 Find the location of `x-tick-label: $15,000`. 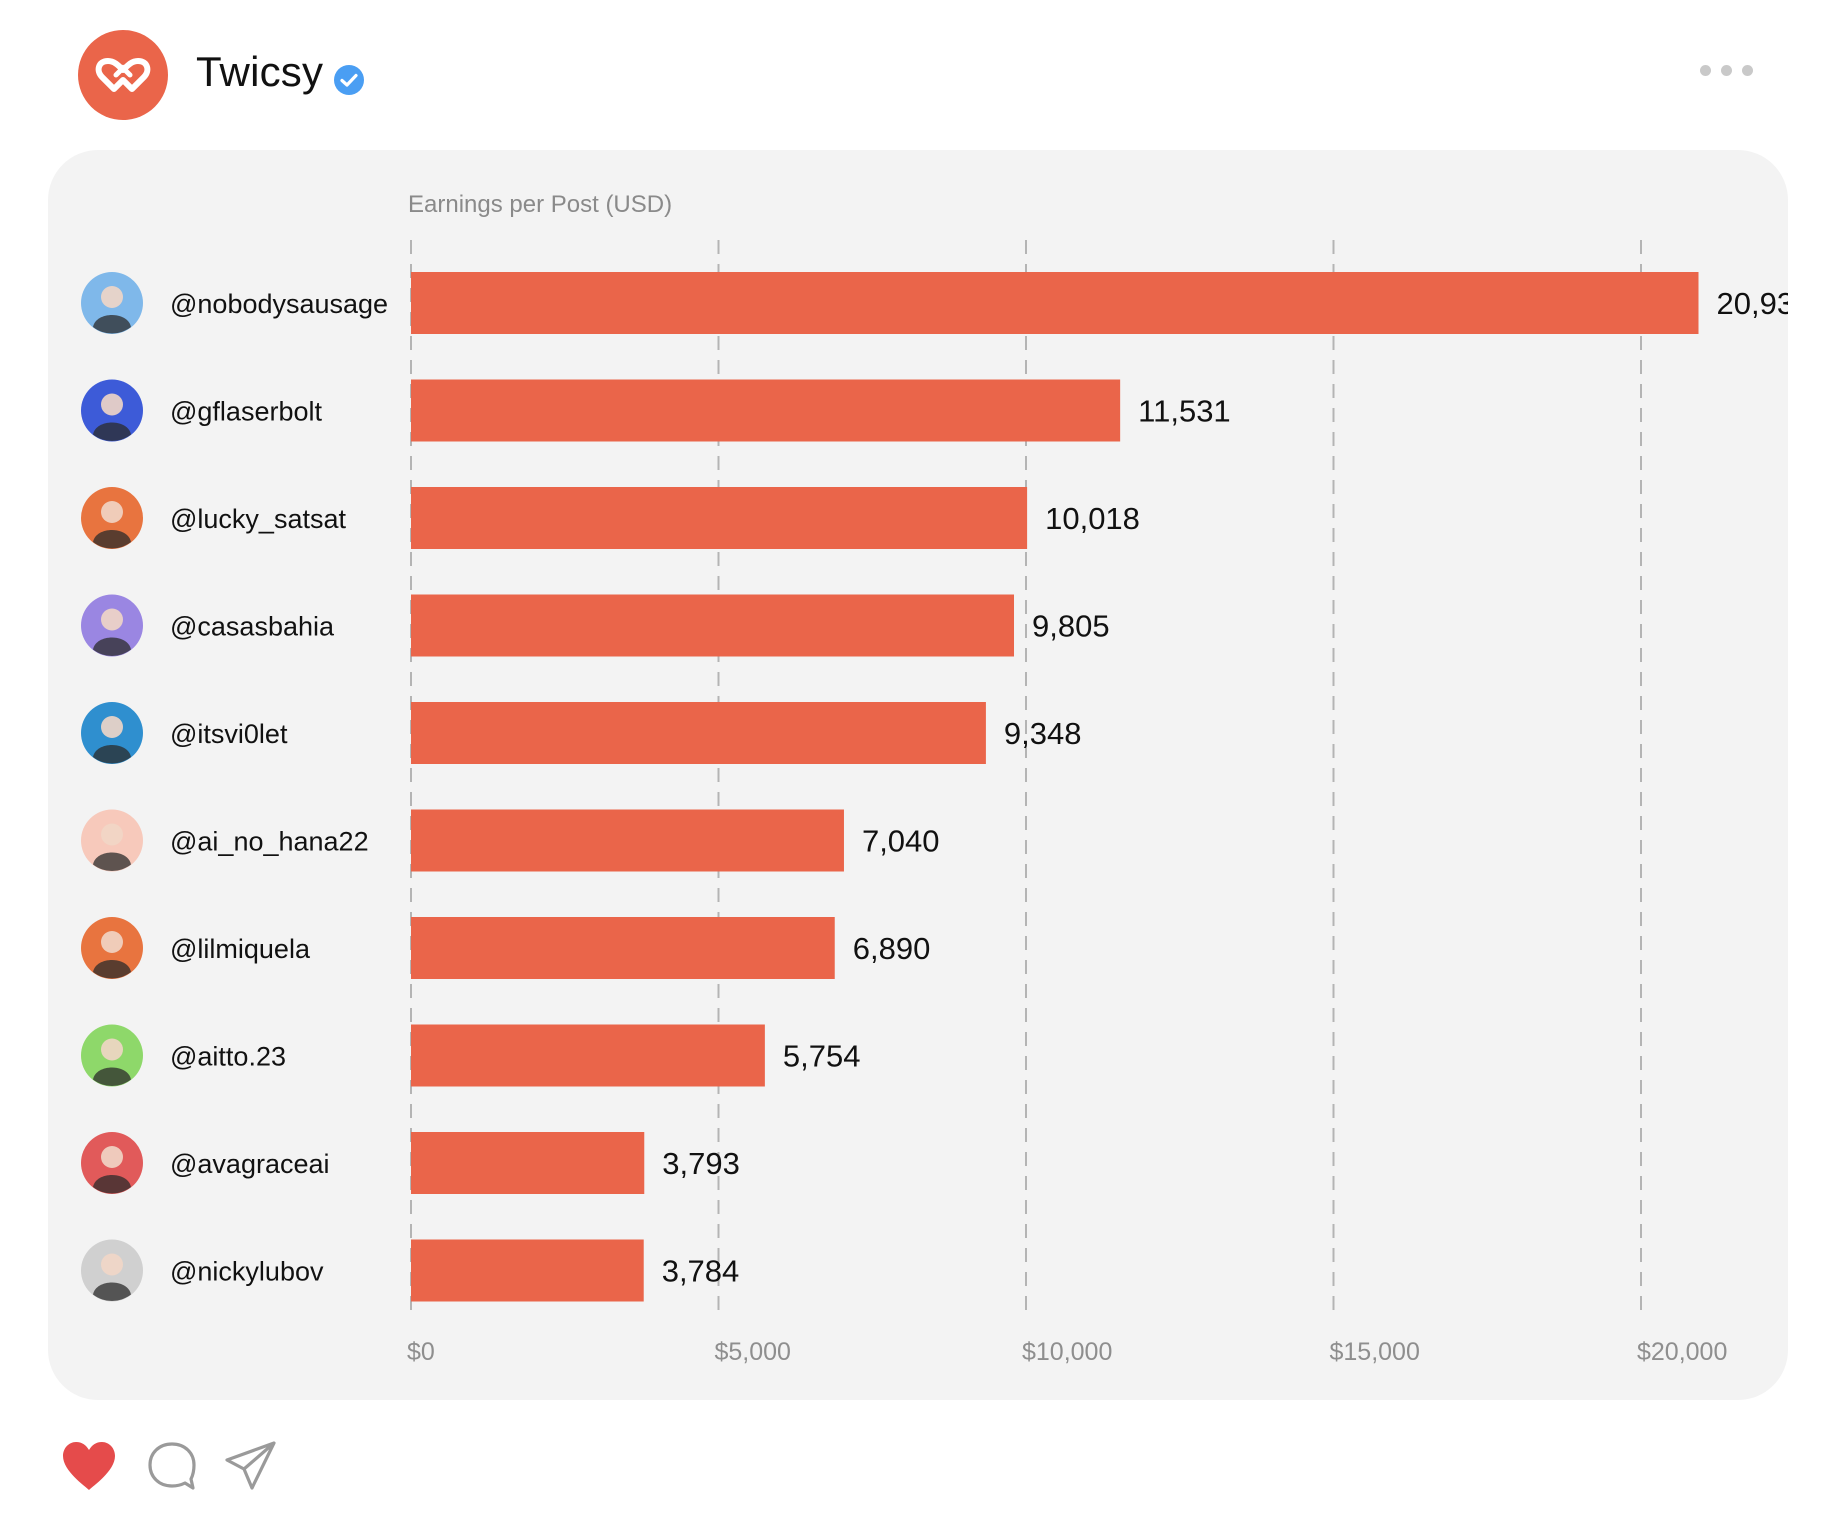

x-tick-label: $15,000 is located at coordinates (1375, 1352).